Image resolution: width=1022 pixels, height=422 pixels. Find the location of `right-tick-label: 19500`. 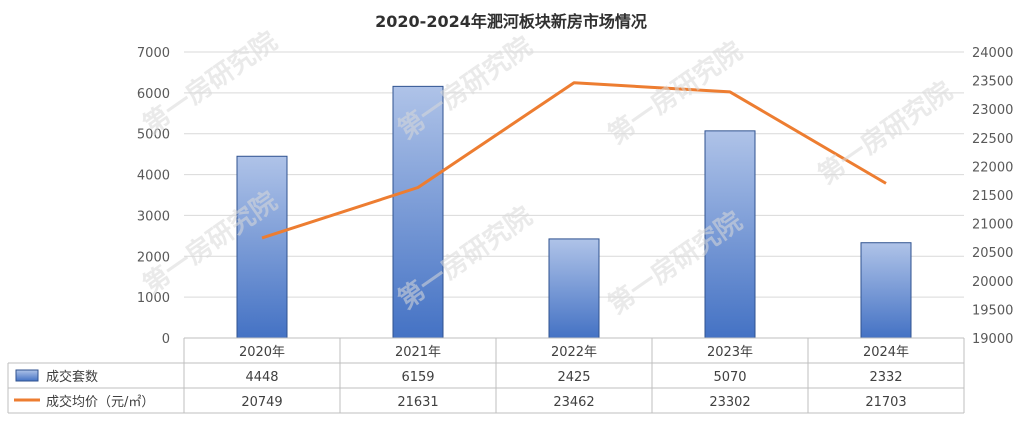

right-tick-label: 19500 is located at coordinates (992, 310).